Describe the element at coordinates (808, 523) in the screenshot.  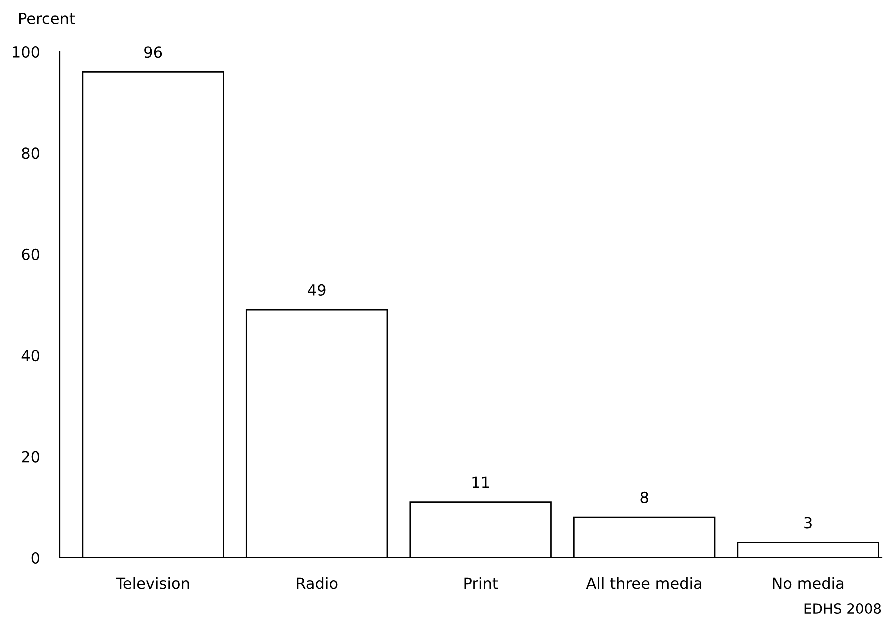
I see `data-label: 3` at that location.